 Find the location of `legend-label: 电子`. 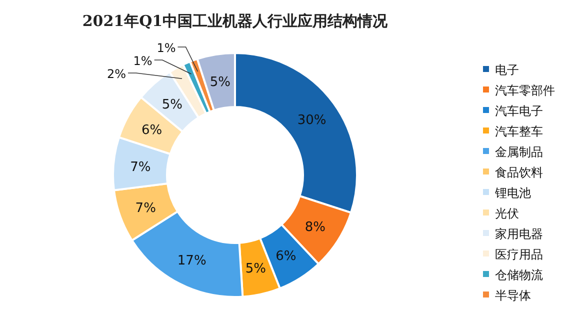

legend-label: 电子 is located at coordinates (507, 70).